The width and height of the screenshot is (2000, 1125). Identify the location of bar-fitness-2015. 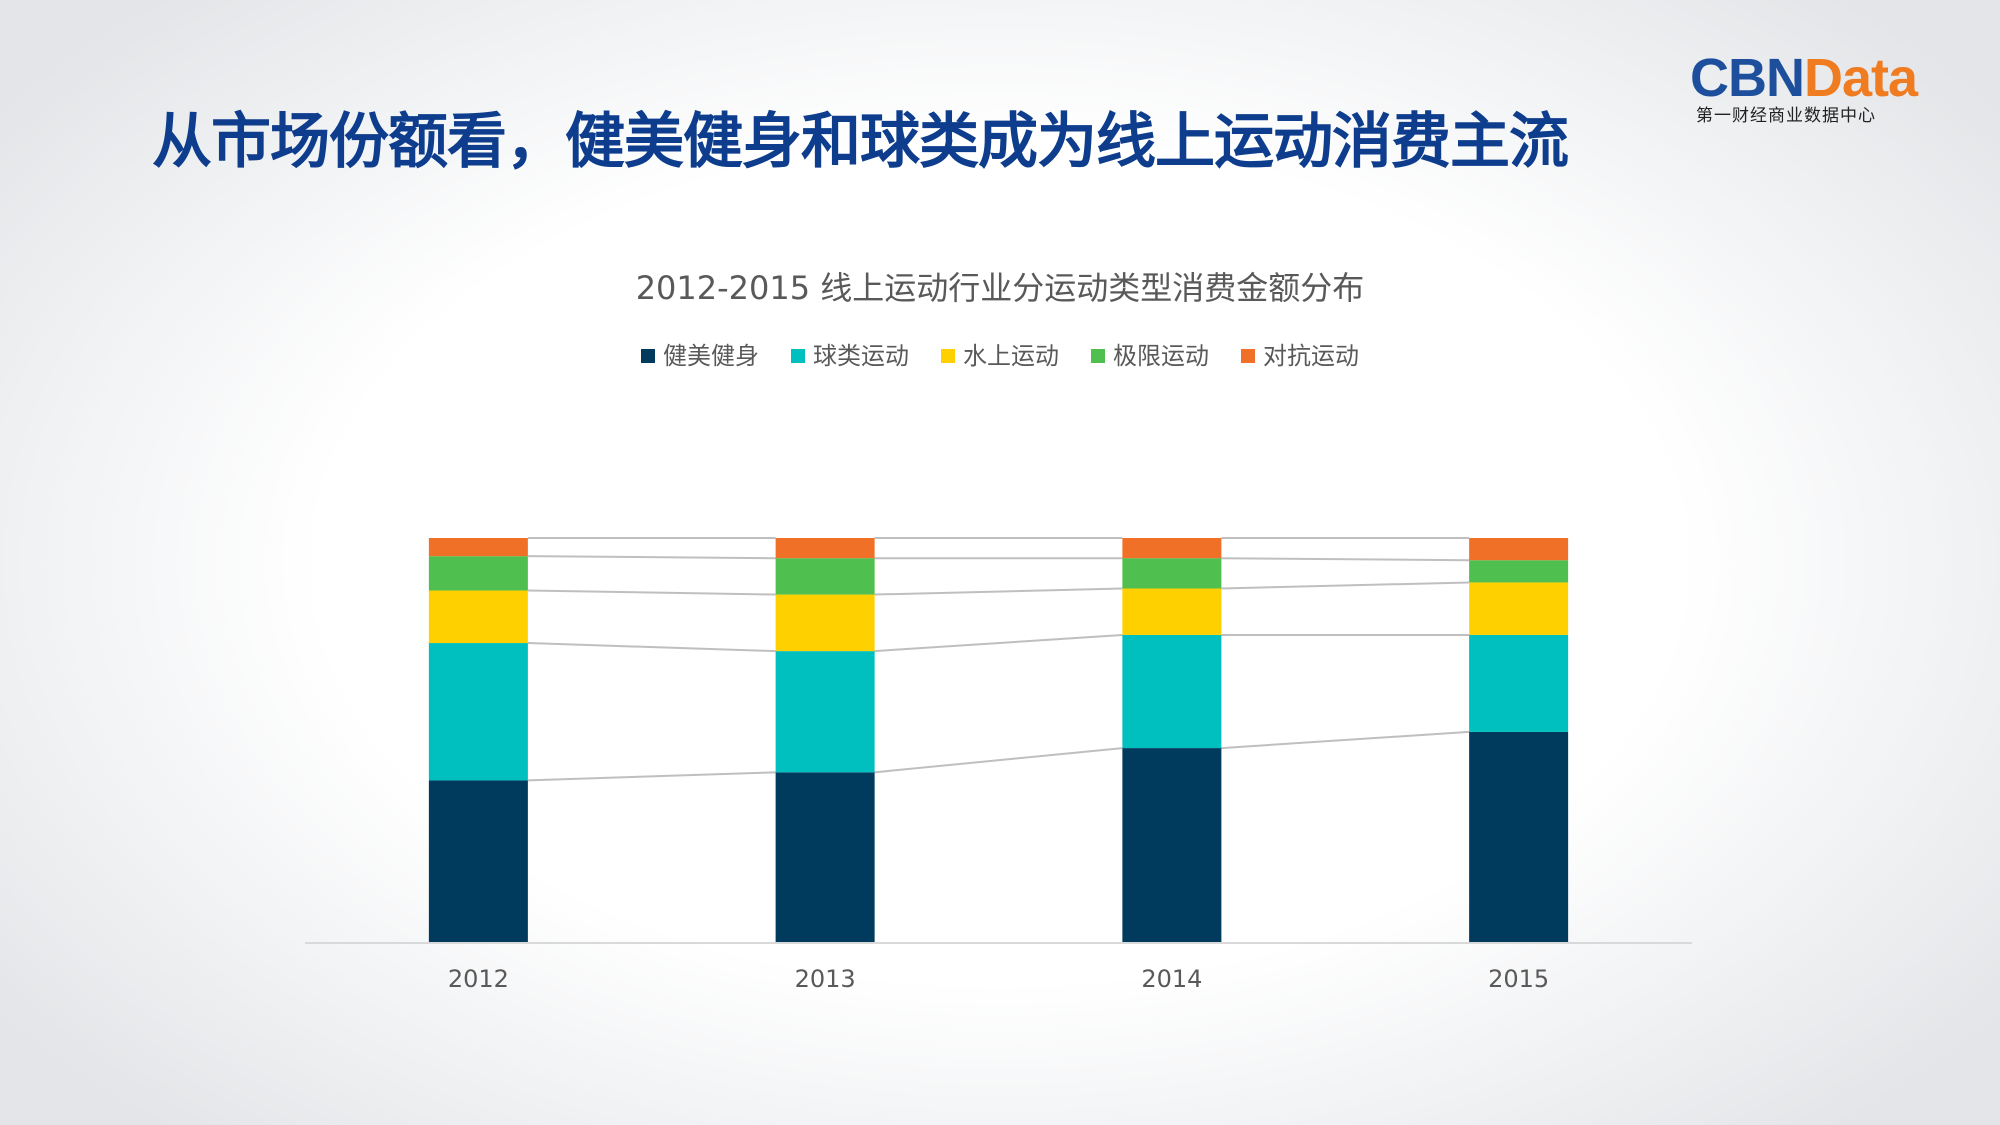
(1519, 836).